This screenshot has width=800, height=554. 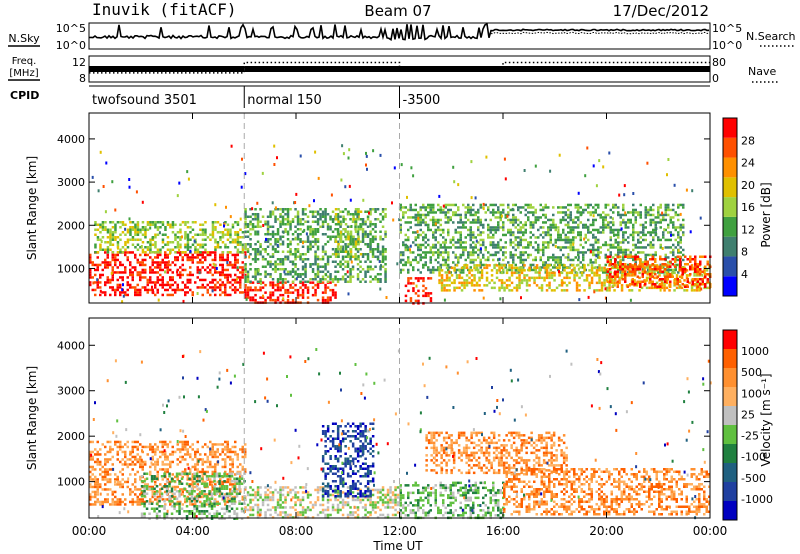 What do you see at coordinates (674, 185) in the screenshot?
I see `power-g-speck` at bounding box center [674, 185].